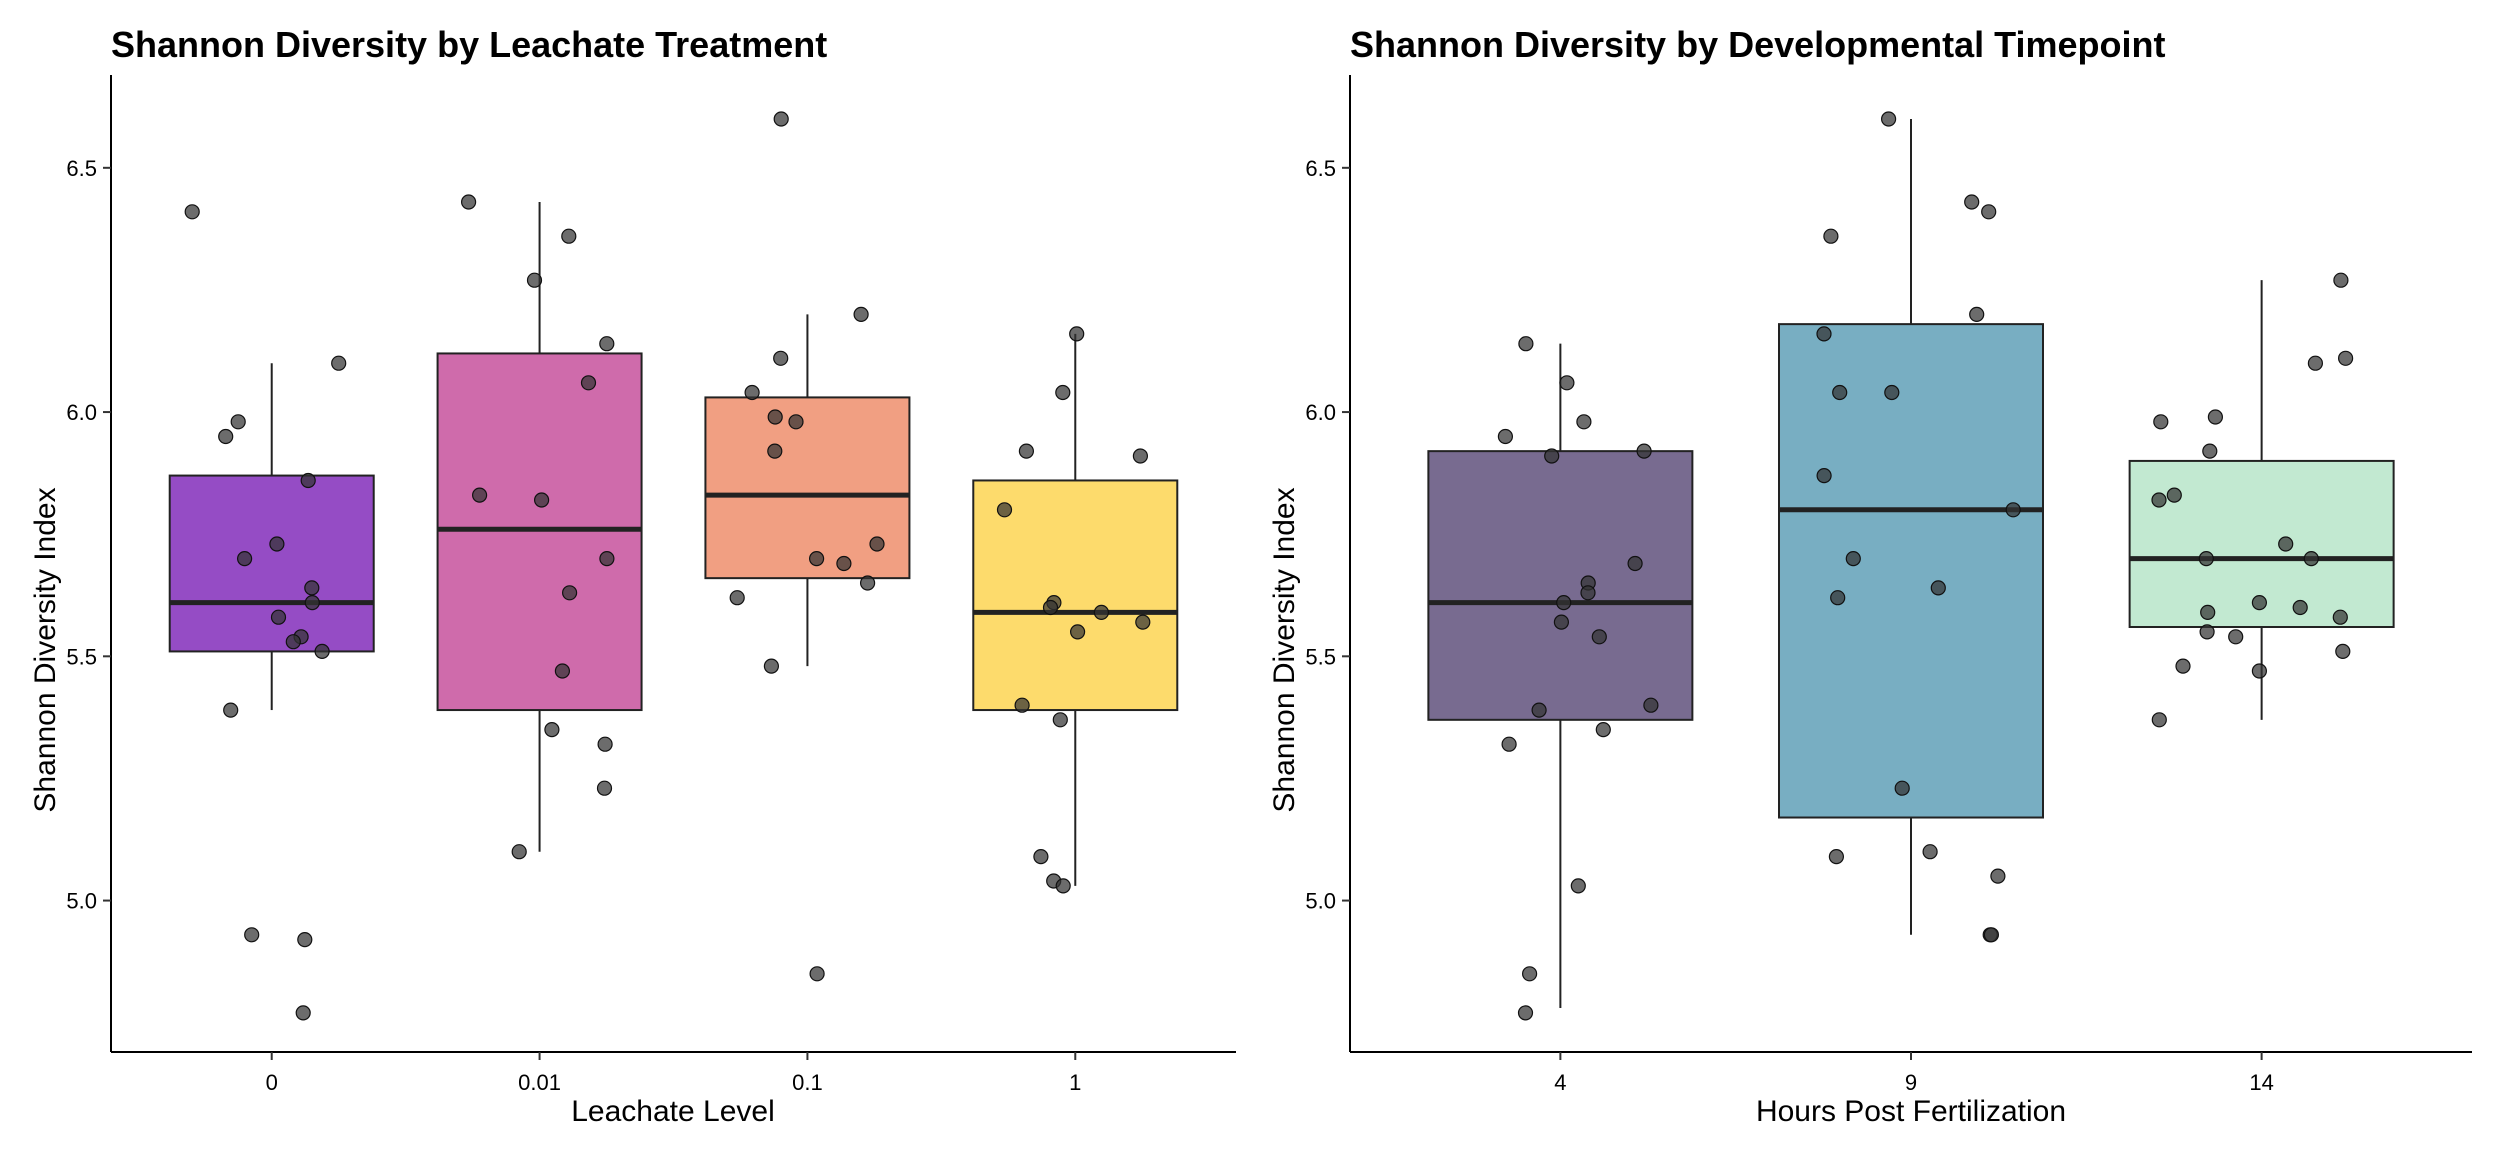 The height and width of the screenshot is (1157, 2496). Describe the element at coordinates (1560, 1082) in the screenshot. I see `x-tick-label: 4` at that location.